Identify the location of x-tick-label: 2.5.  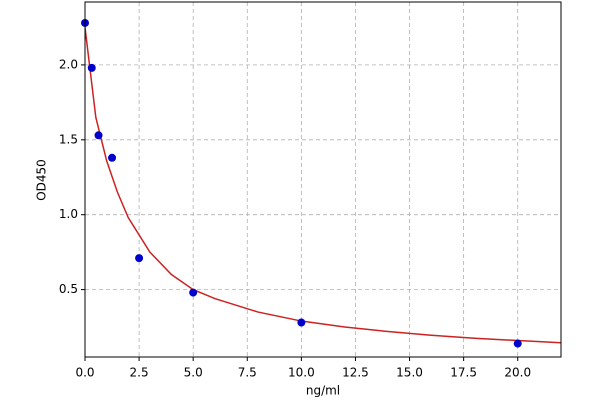
(139, 373).